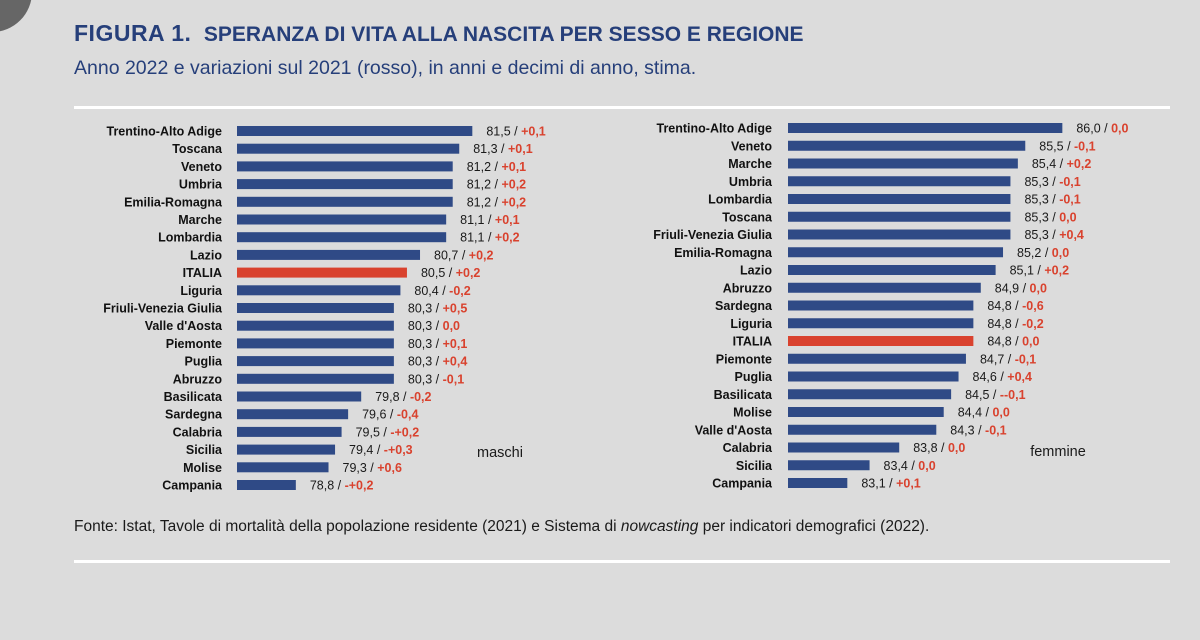 This screenshot has width=1200, height=640. Describe the element at coordinates (202, 468) in the screenshot. I see `maschi-category-label: Molise` at that location.